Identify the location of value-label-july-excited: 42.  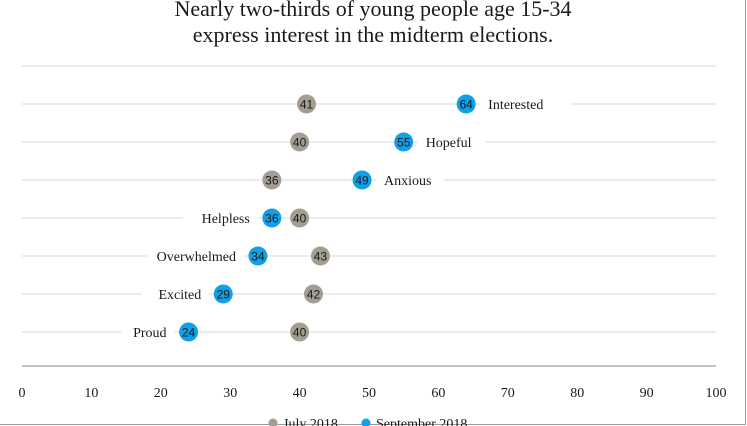
(314, 295).